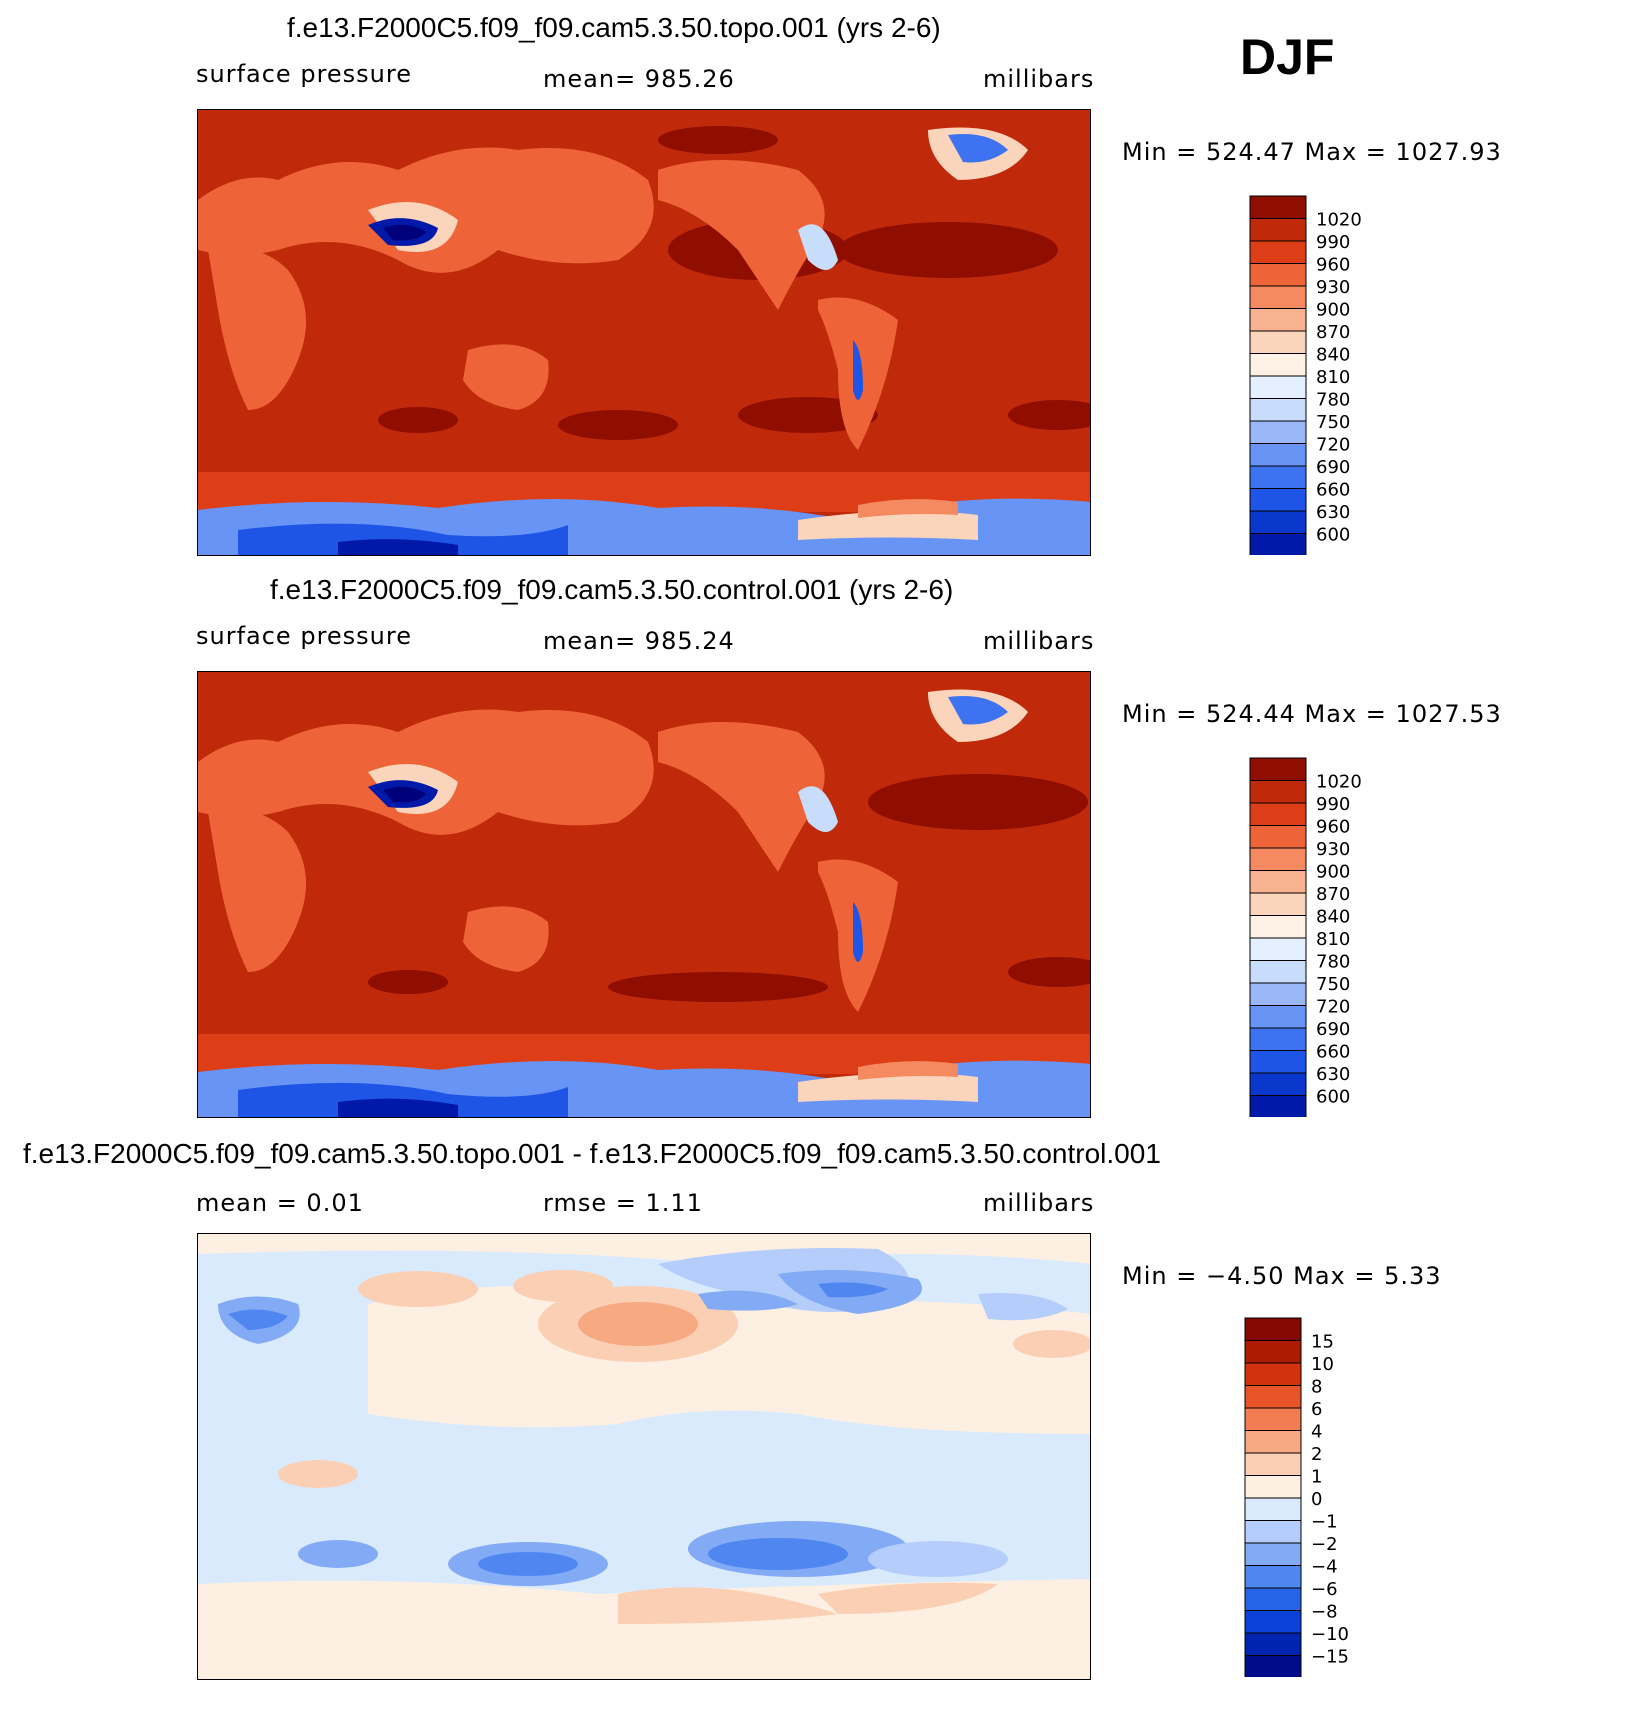 This screenshot has height=1724, width=1633. What do you see at coordinates (1316, 1477) in the screenshot?
I see `colorbar-tick-label: 1` at bounding box center [1316, 1477].